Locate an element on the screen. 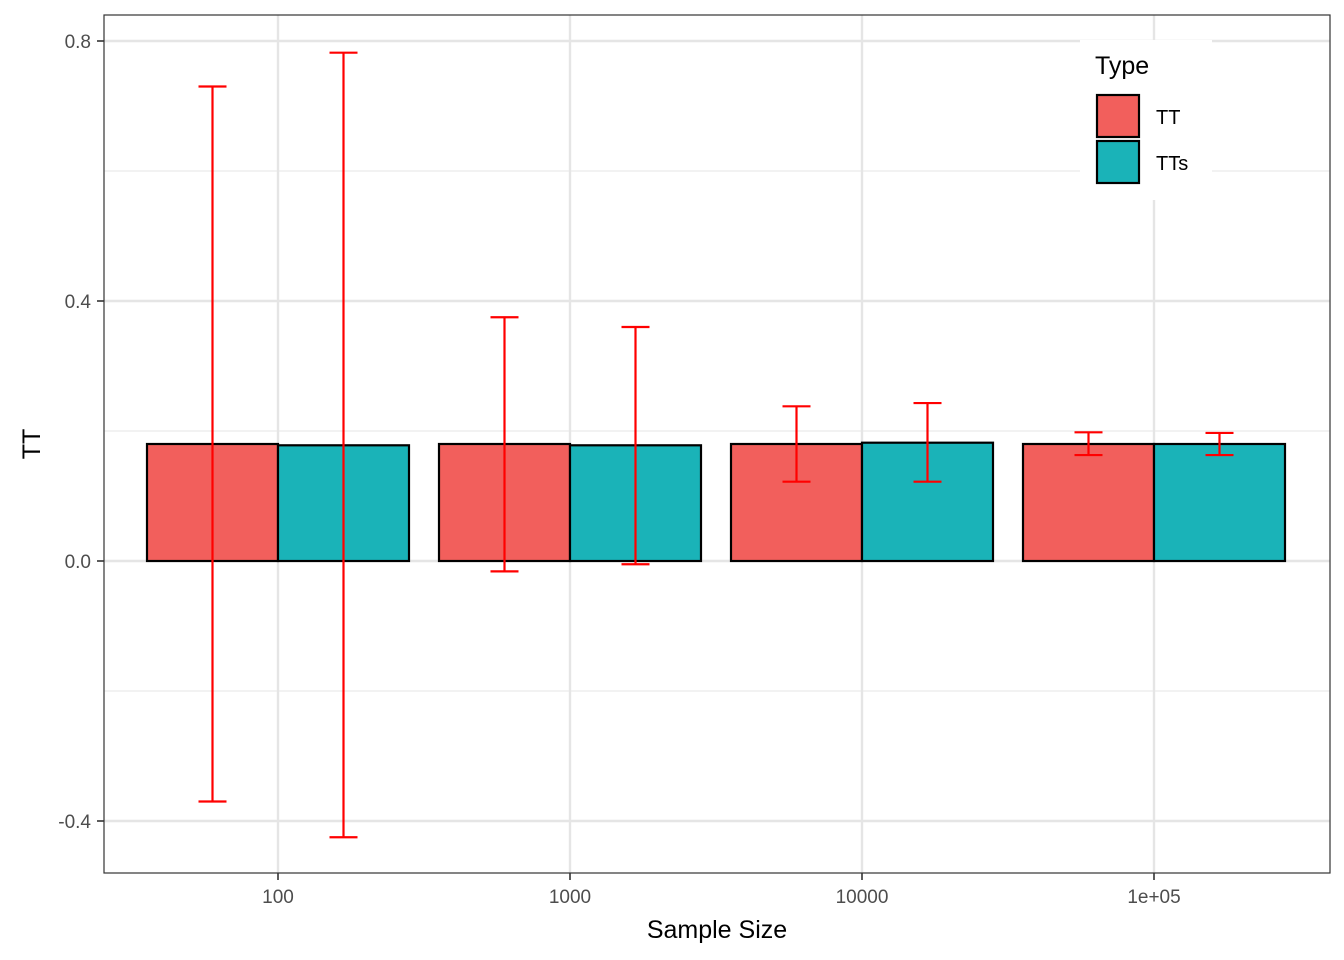 The height and width of the screenshot is (960, 1344). legend-item-TT: TT is located at coordinates (1137, 116).